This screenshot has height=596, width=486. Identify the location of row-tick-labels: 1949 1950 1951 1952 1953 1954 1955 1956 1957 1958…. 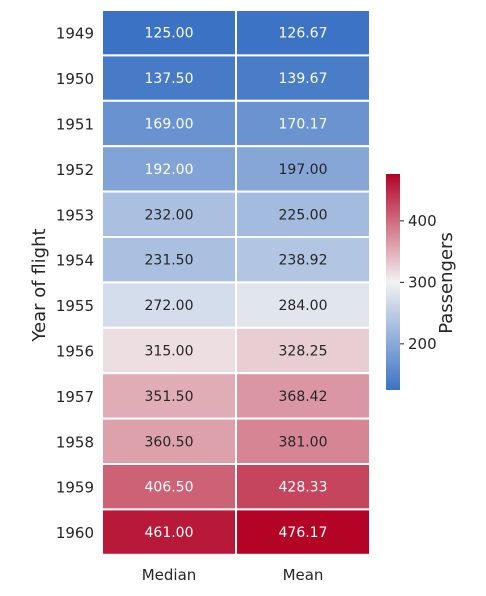
(75, 283).